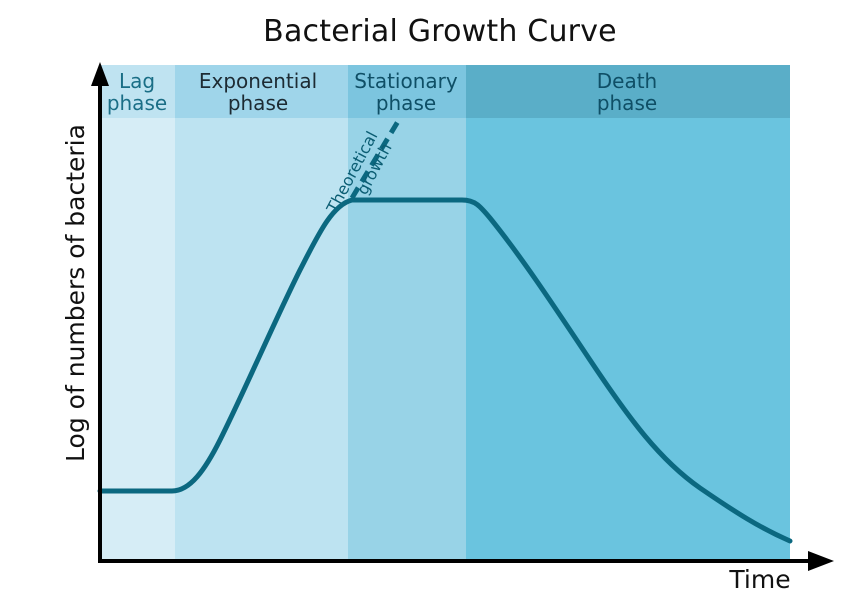 The width and height of the screenshot is (862, 604). I want to click on stationary-phase-header, so click(407, 91).